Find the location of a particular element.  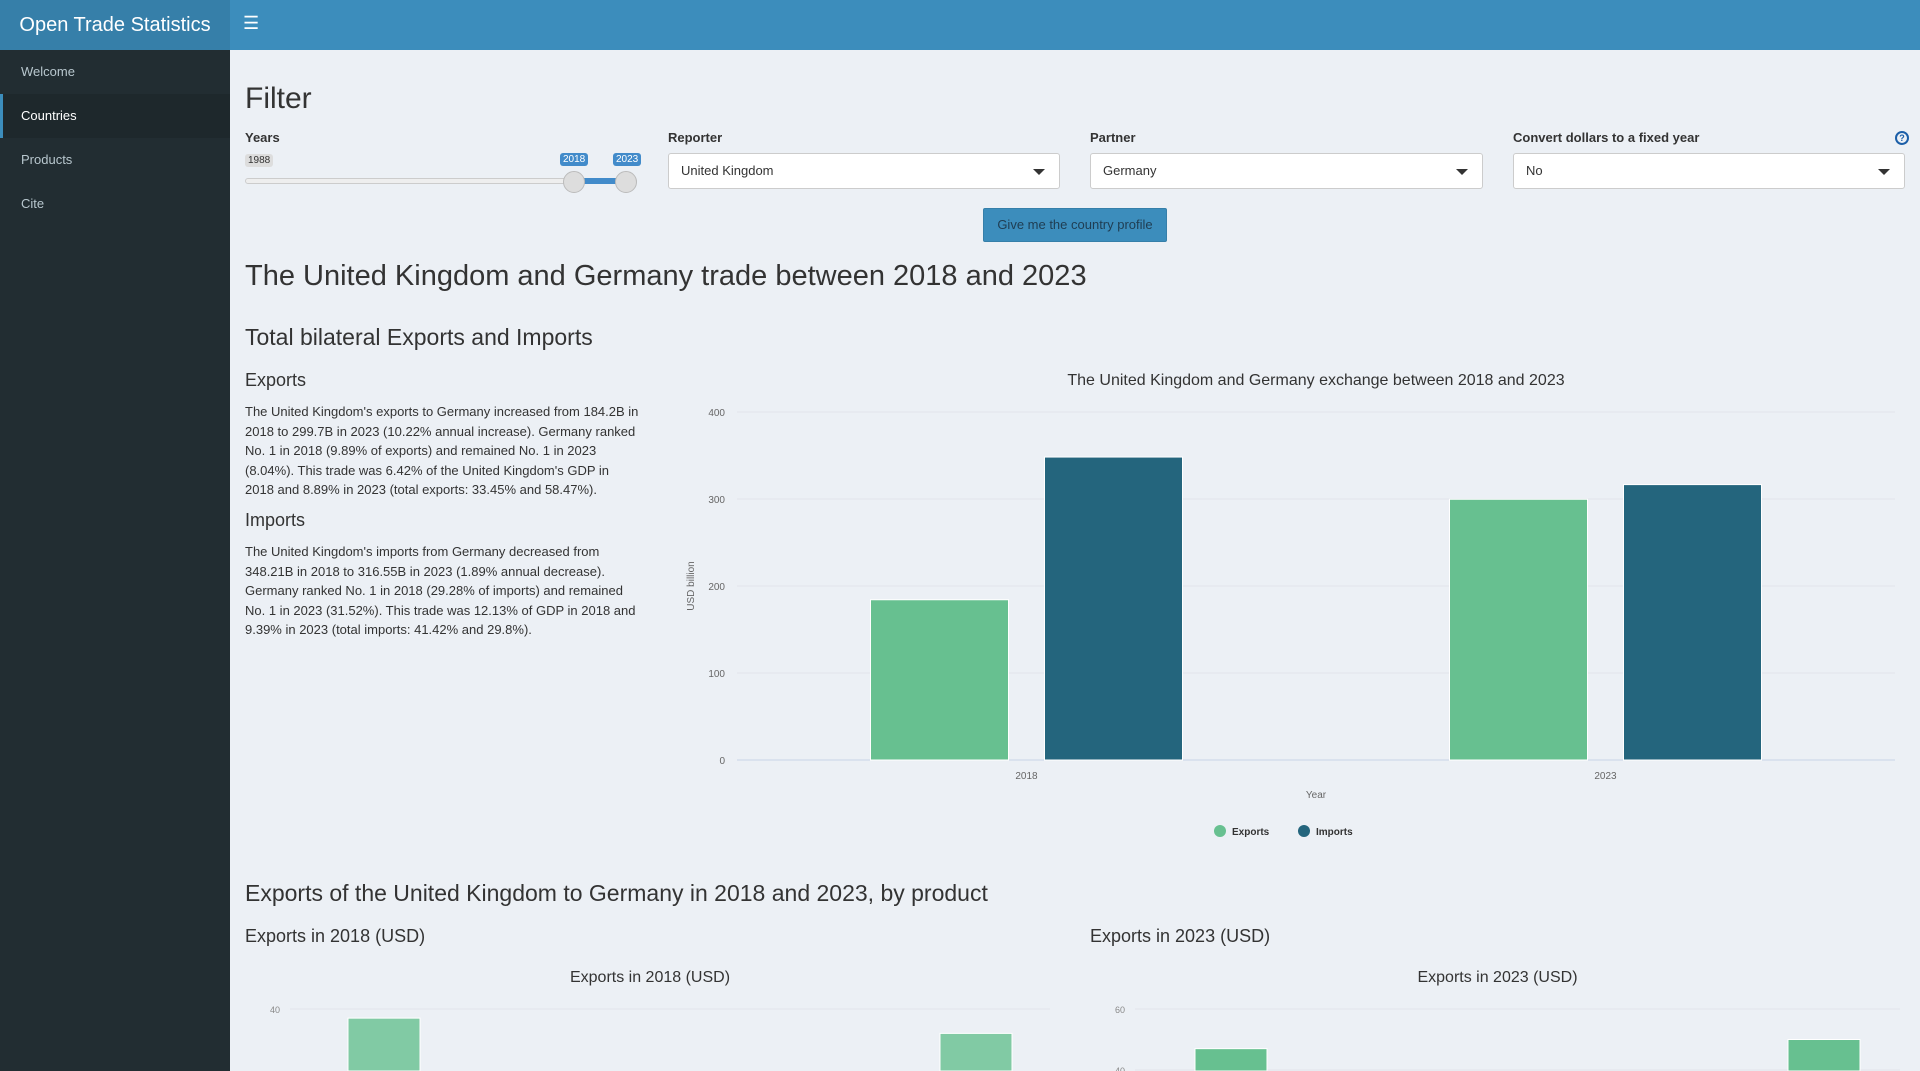

bar-imports-2023 is located at coordinates (1692, 622).